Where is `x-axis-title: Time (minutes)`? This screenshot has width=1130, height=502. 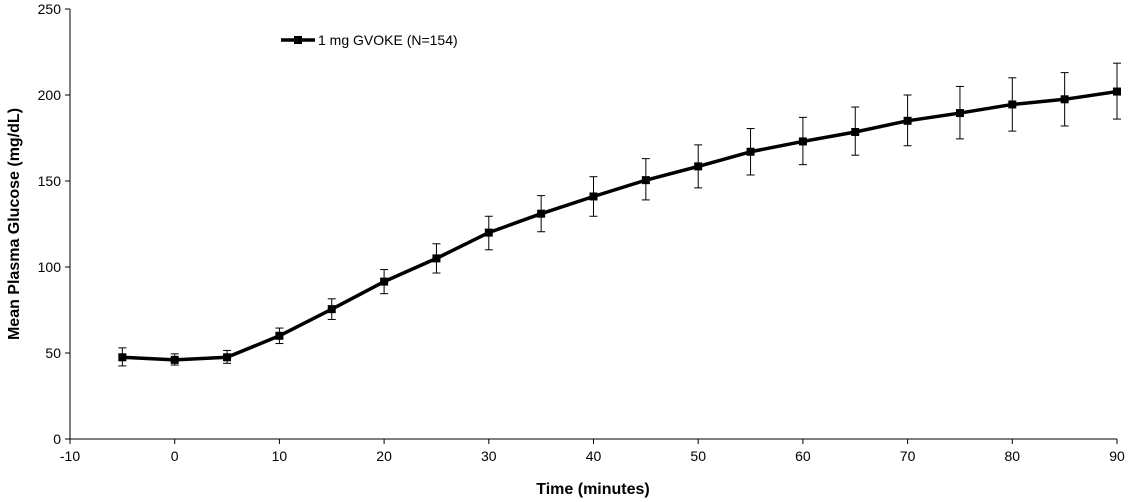
x-axis-title: Time (minutes) is located at coordinates (593, 489).